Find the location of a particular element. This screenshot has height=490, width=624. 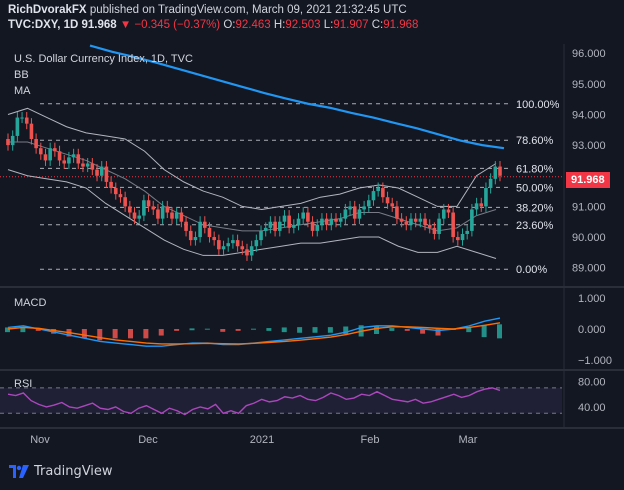

open-label: O: is located at coordinates (229, 25).